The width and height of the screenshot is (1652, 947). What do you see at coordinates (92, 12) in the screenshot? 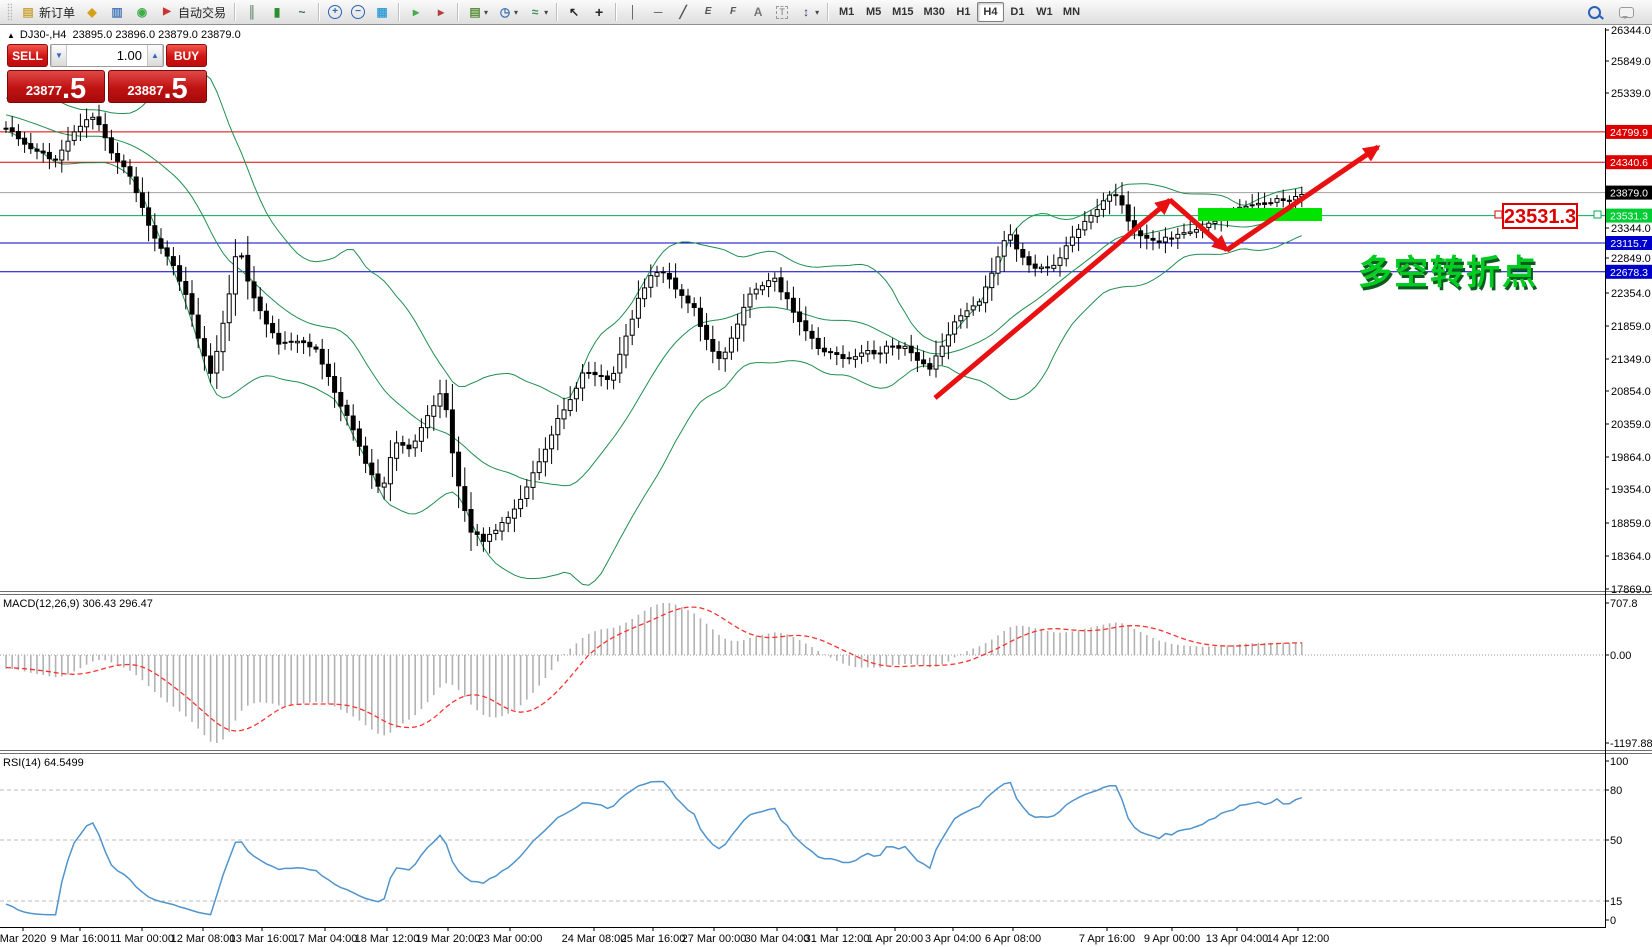
I see `market-watch-button: ◆` at bounding box center [92, 12].